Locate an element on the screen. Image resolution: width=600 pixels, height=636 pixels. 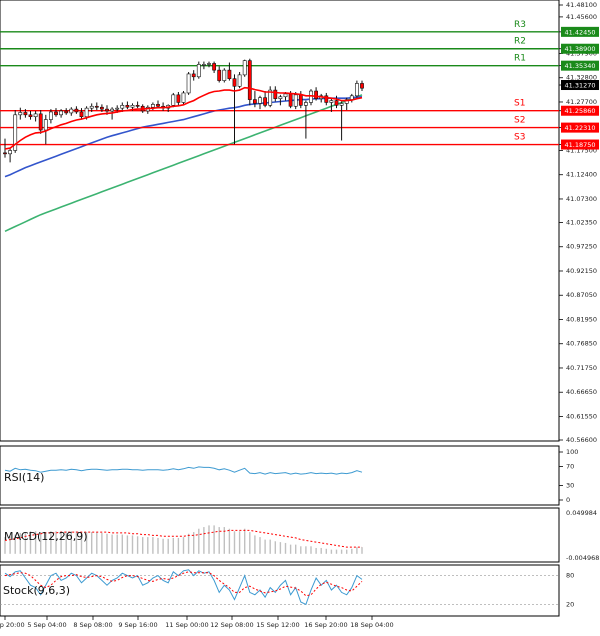
price-y-tick-label: 40.71750 is located at coordinates (581, 368).